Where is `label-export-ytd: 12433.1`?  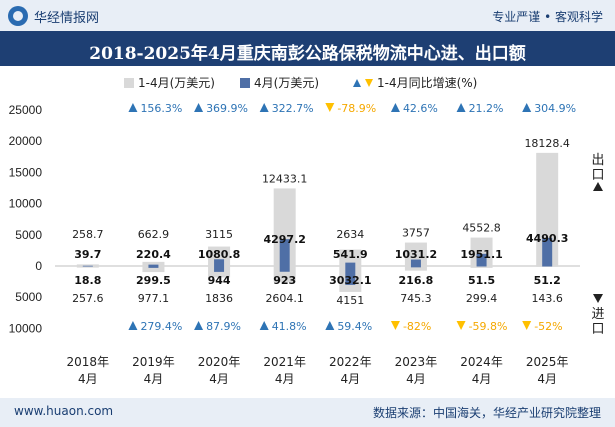 label-export-ytd: 12433.1 is located at coordinates (285, 178).